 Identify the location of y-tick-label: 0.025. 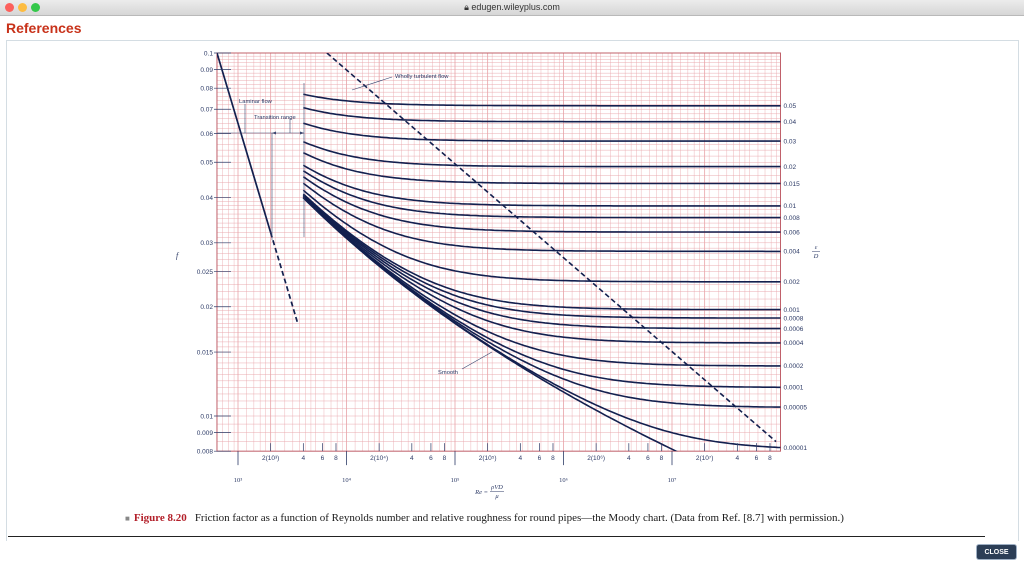
(205, 272).